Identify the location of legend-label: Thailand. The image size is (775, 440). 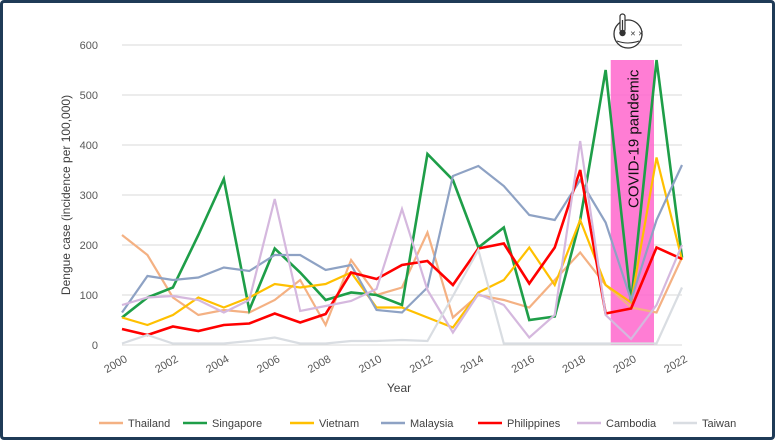
(149, 424).